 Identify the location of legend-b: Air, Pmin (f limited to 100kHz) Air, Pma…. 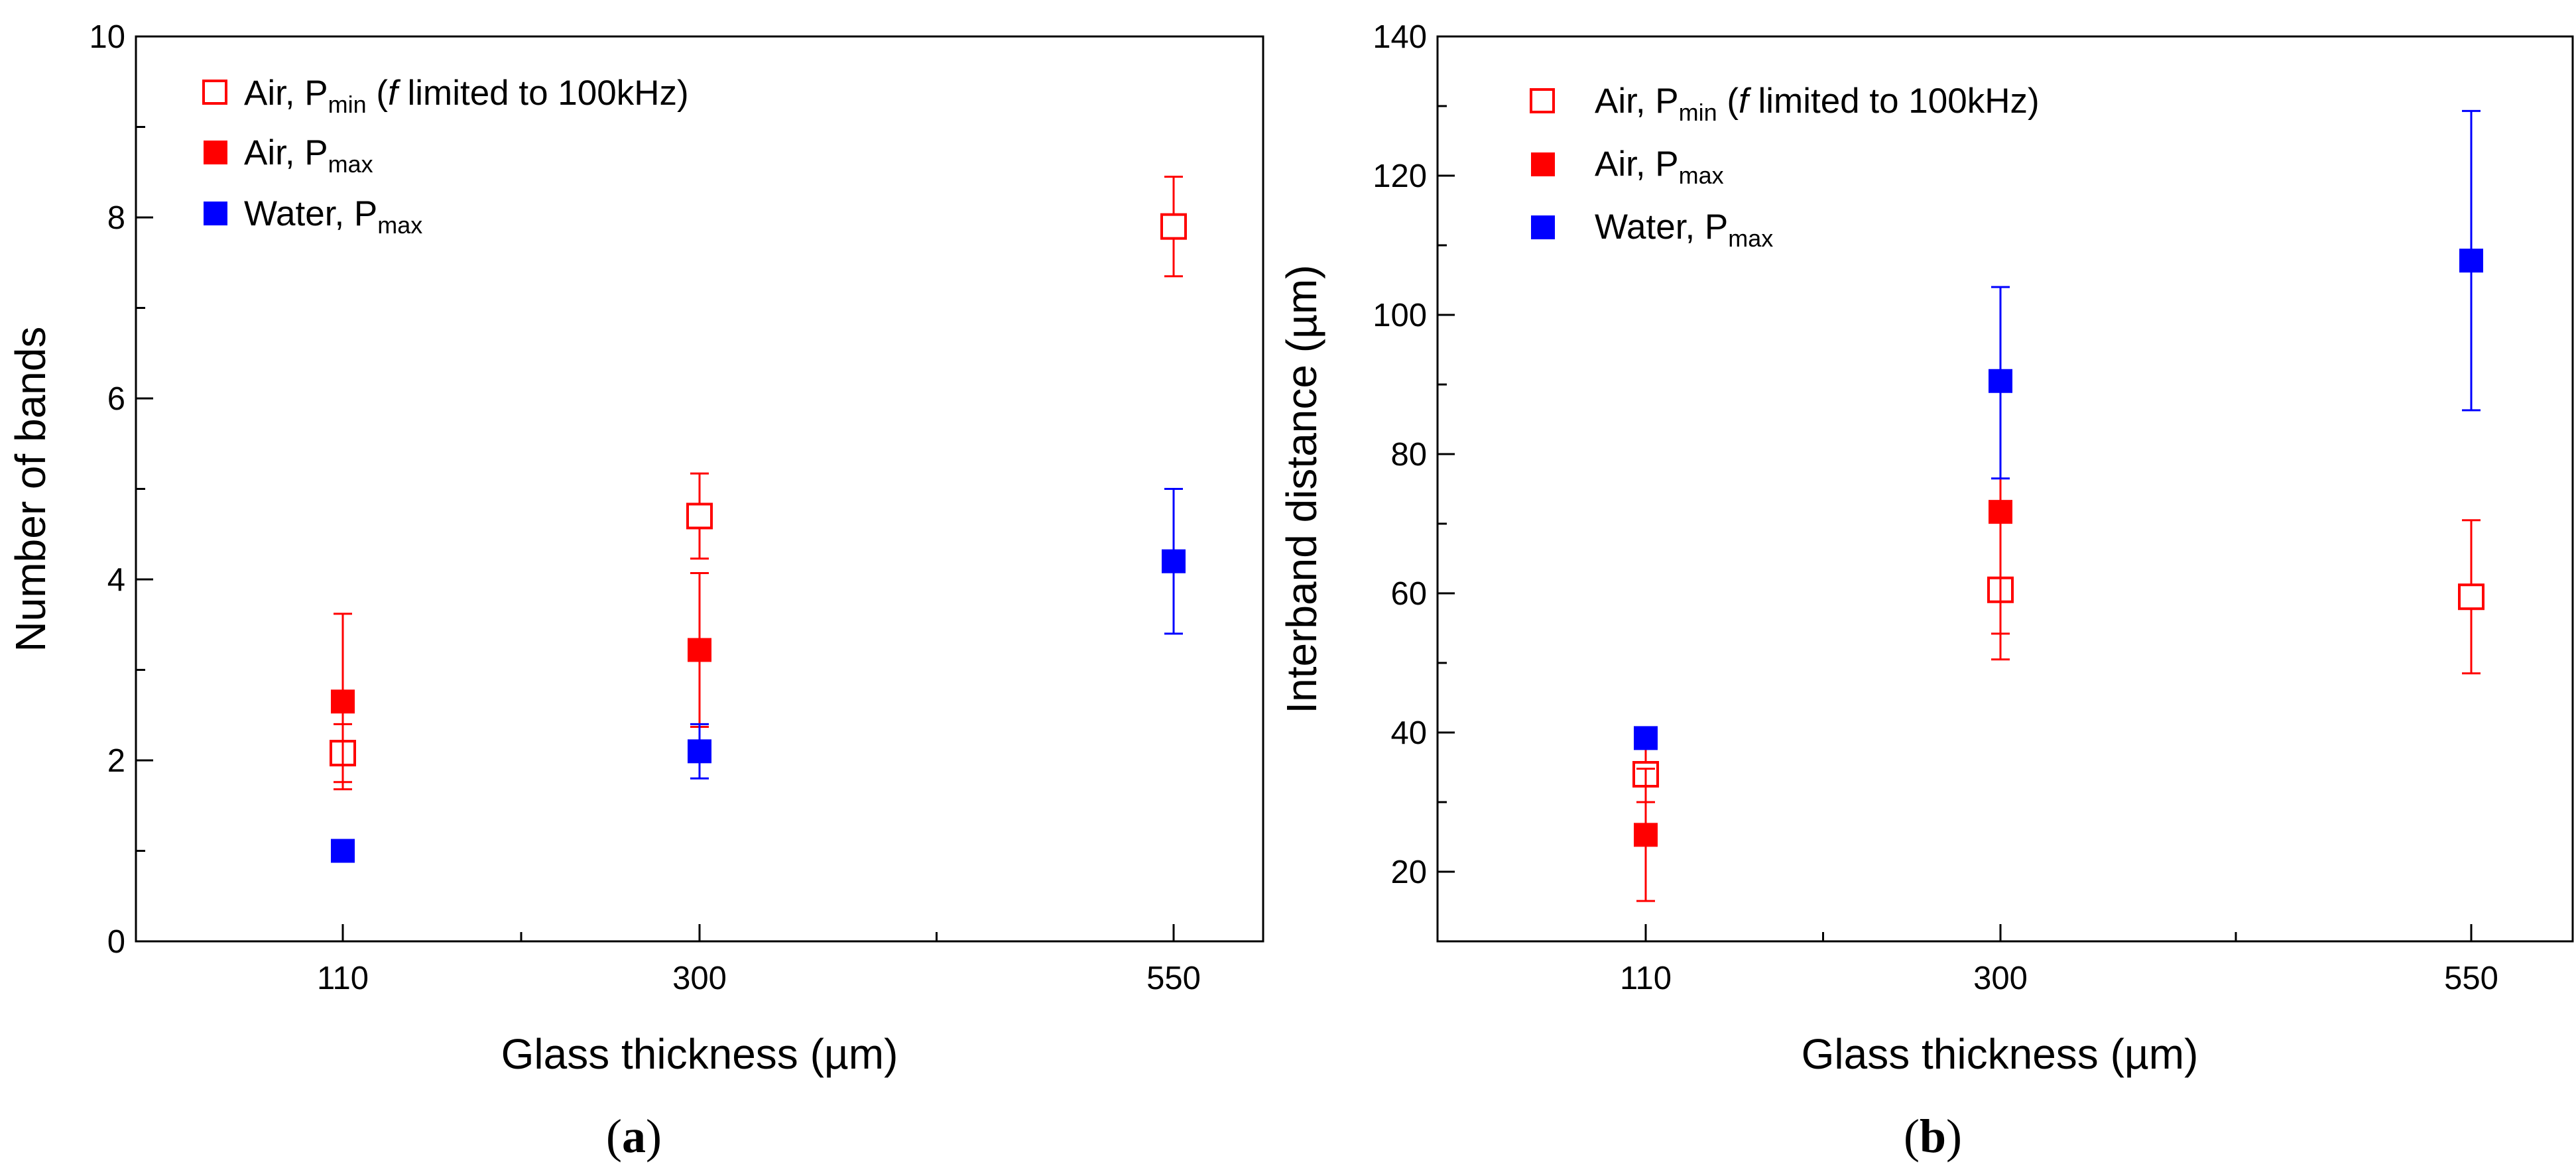
(1785, 167).